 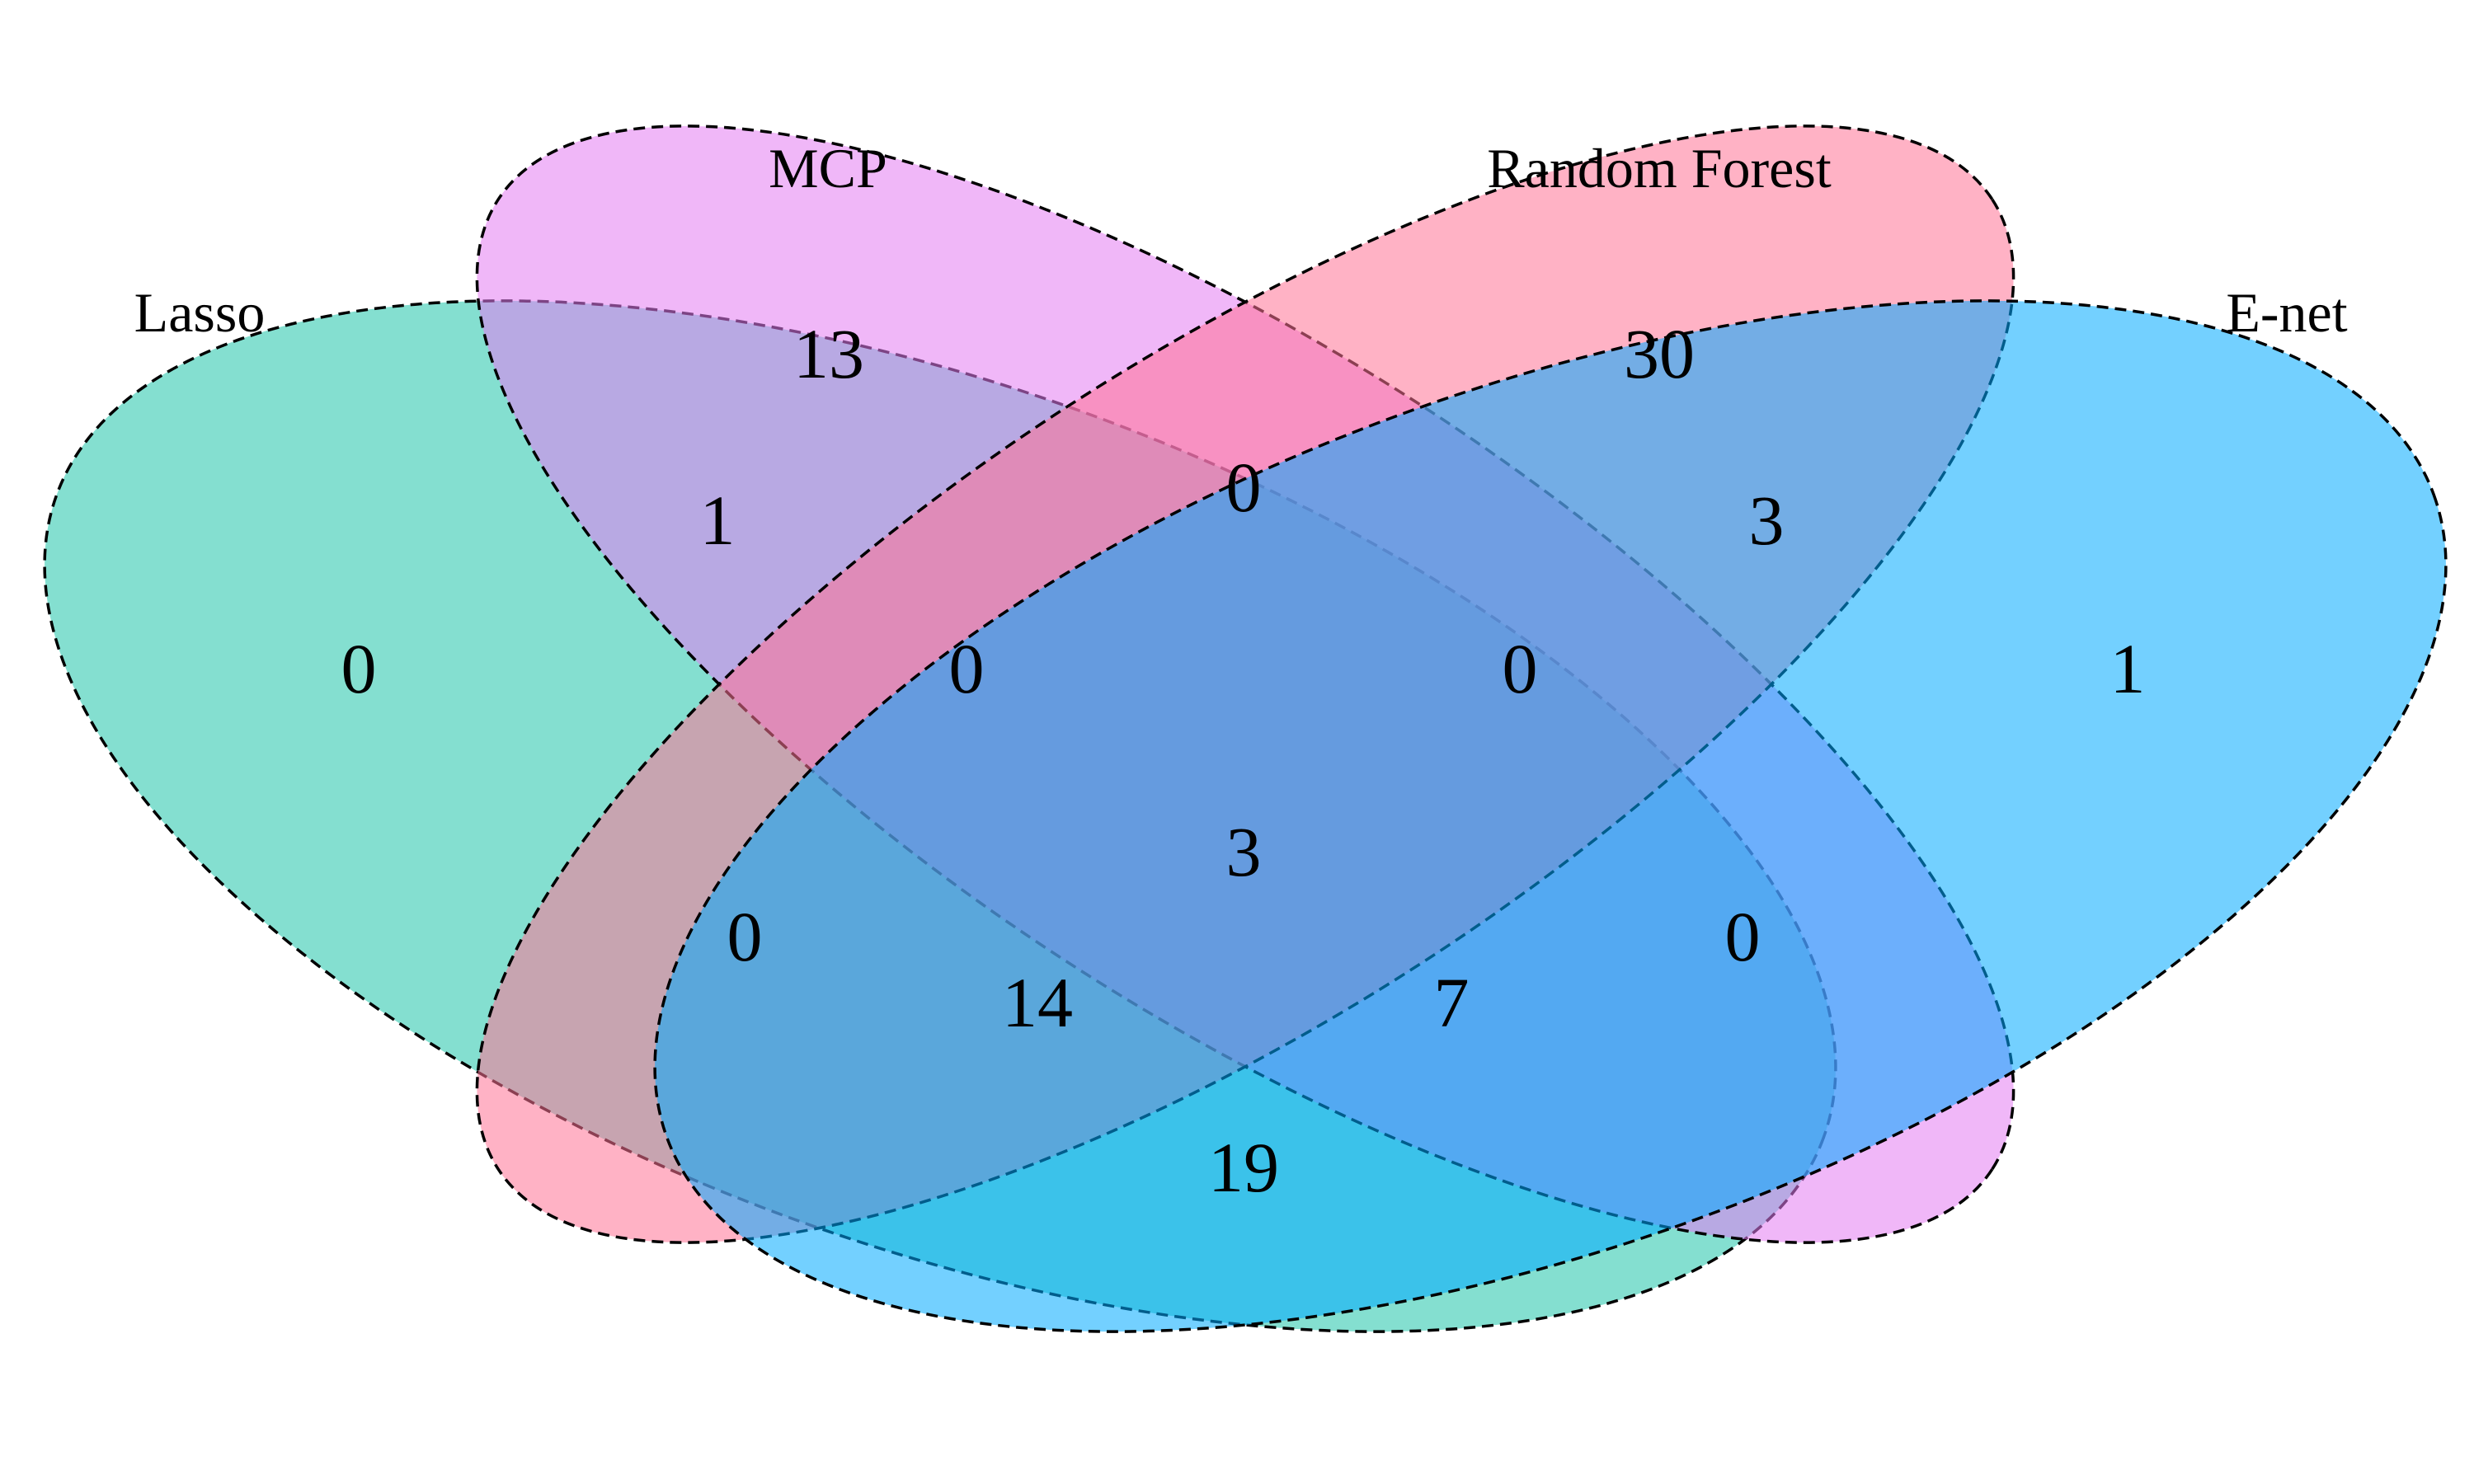 I want to click on count-all-four: 3, so click(x=1244, y=851).